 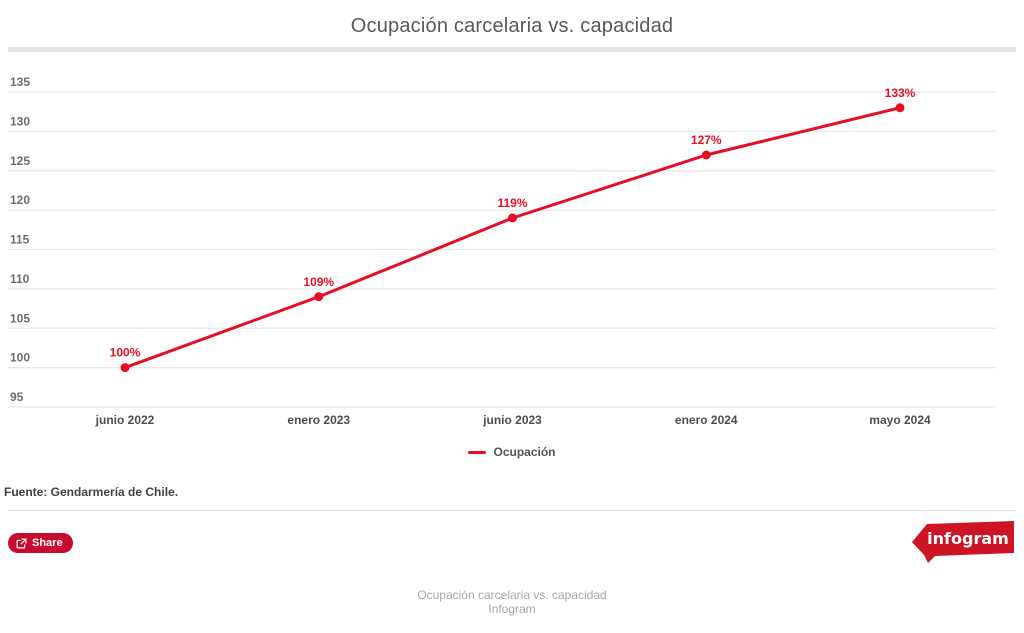 I want to click on source-note: Fuente: Gendarmería de Chile., so click(x=91, y=492).